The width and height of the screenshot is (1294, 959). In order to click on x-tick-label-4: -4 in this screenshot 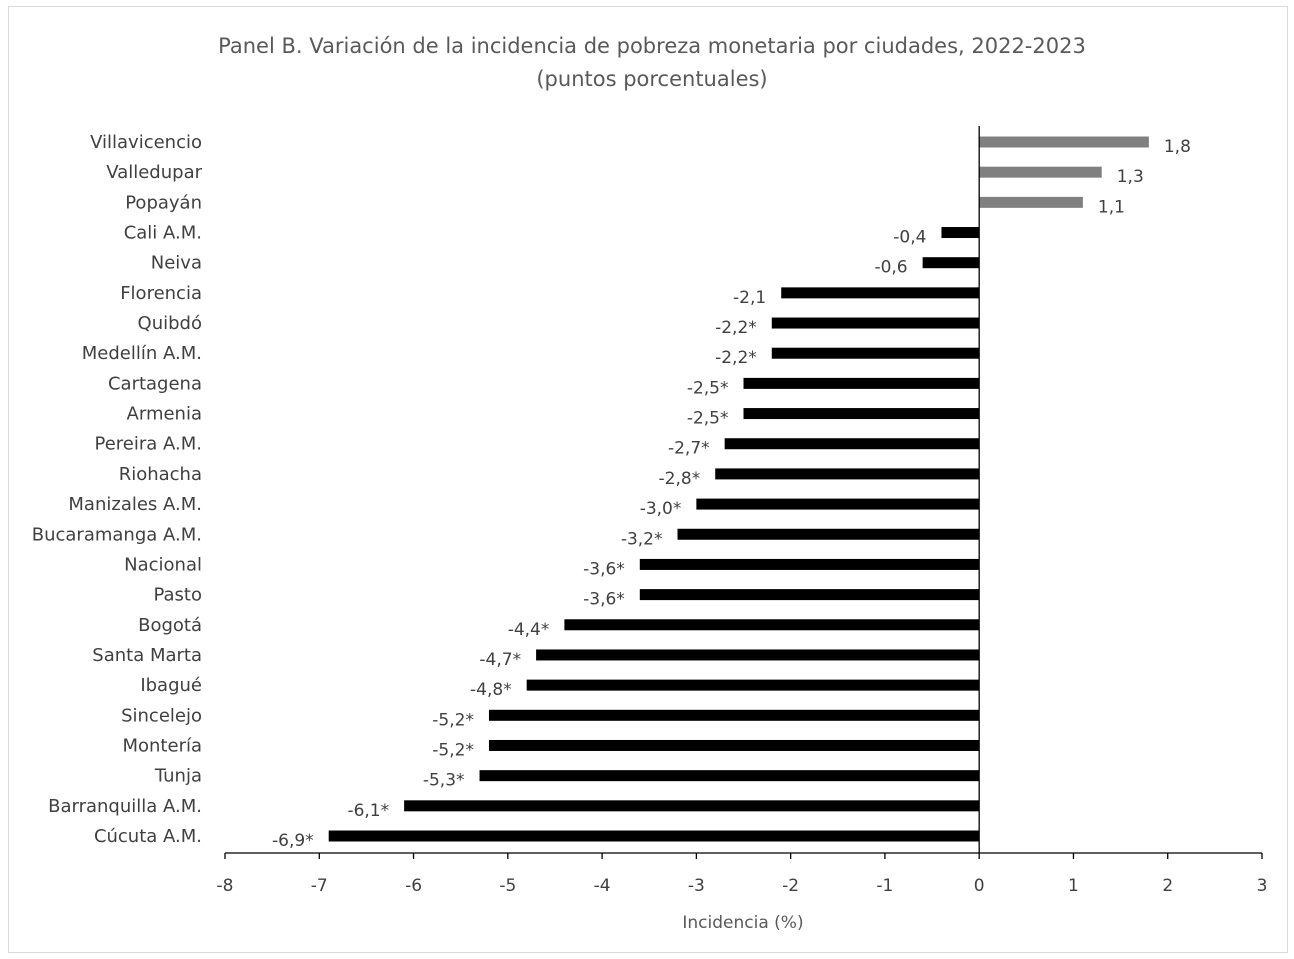, I will do `click(602, 886)`.